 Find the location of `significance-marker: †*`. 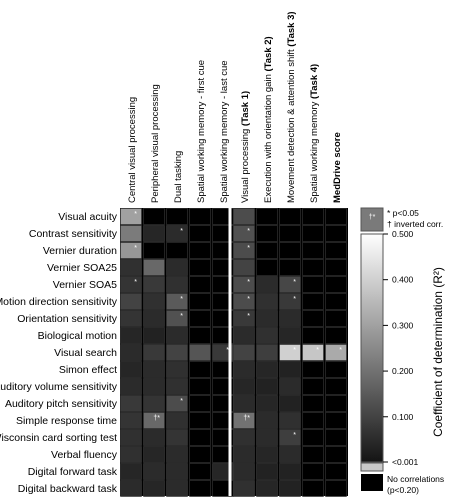

significance-marker: †* is located at coordinates (156, 418).